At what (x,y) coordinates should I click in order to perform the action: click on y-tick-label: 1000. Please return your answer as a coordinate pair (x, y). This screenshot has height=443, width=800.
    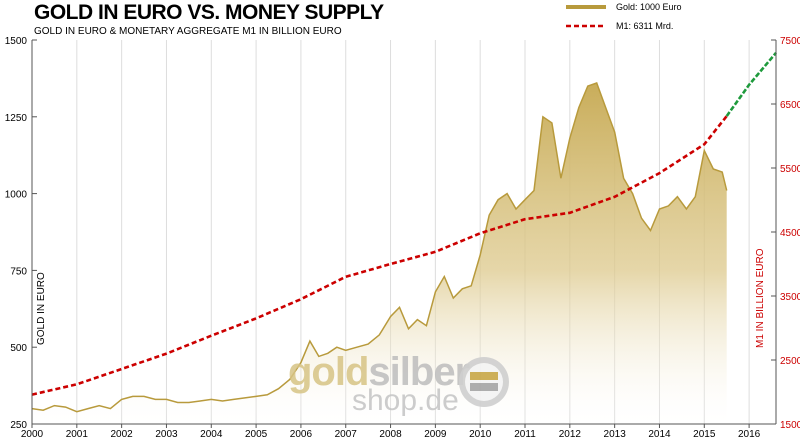
    Looking at the image, I should click on (16, 195).